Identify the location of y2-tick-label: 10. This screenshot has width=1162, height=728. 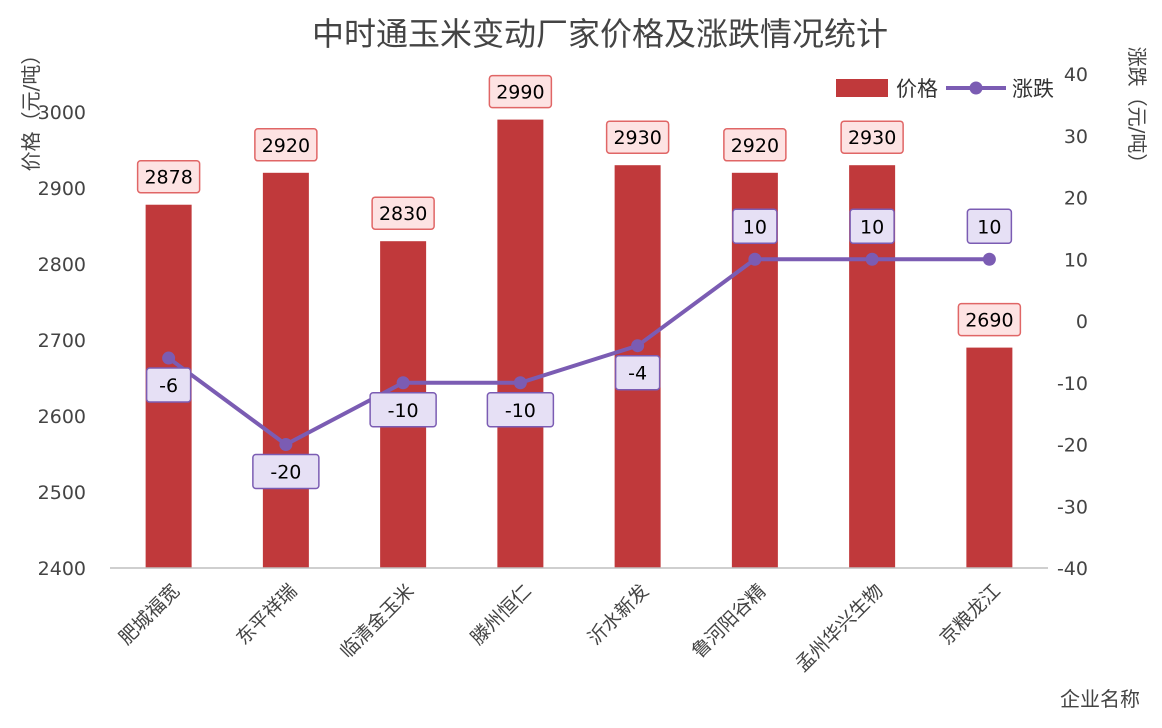
(1076, 260).